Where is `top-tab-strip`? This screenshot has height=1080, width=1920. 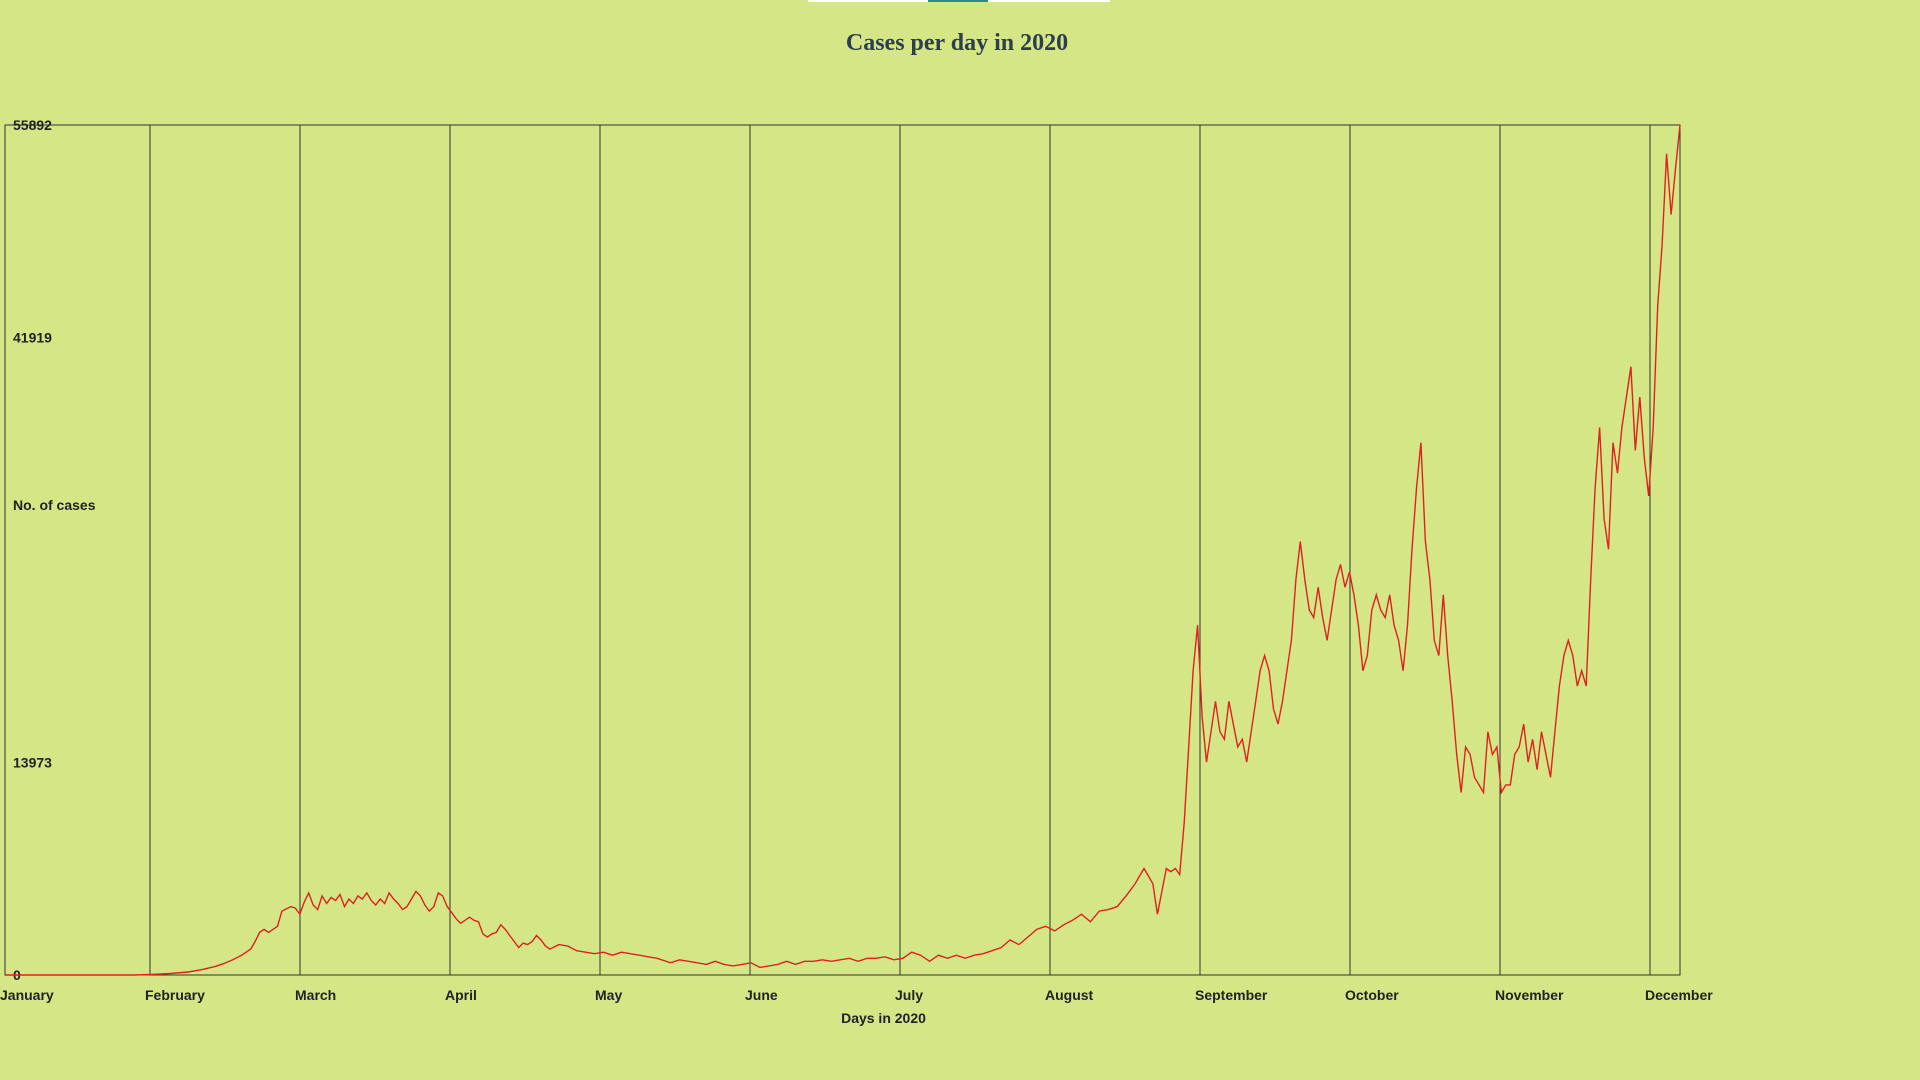 top-tab-strip is located at coordinates (959, 1).